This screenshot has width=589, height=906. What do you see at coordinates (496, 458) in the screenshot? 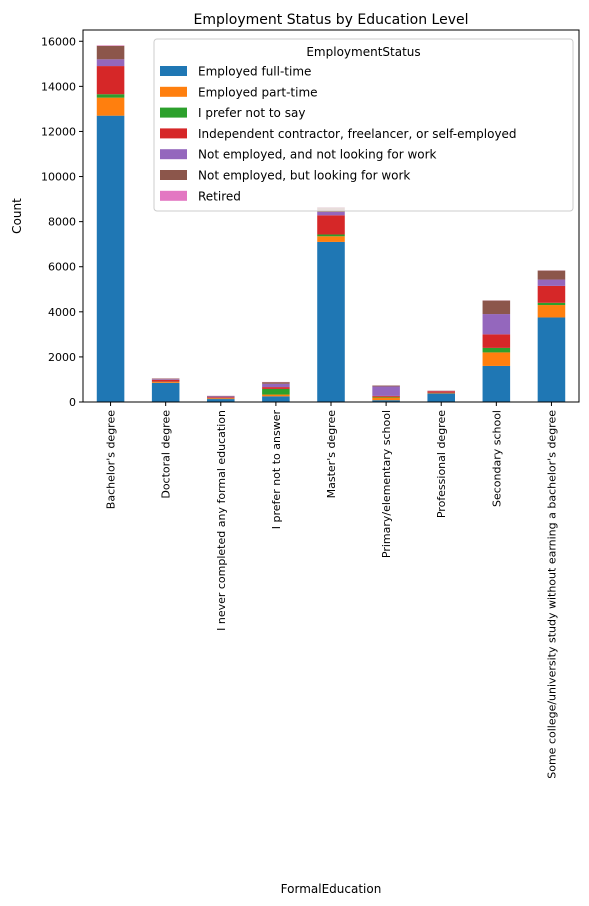
I see `x-tick-label-7: Secondary school` at bounding box center [496, 458].